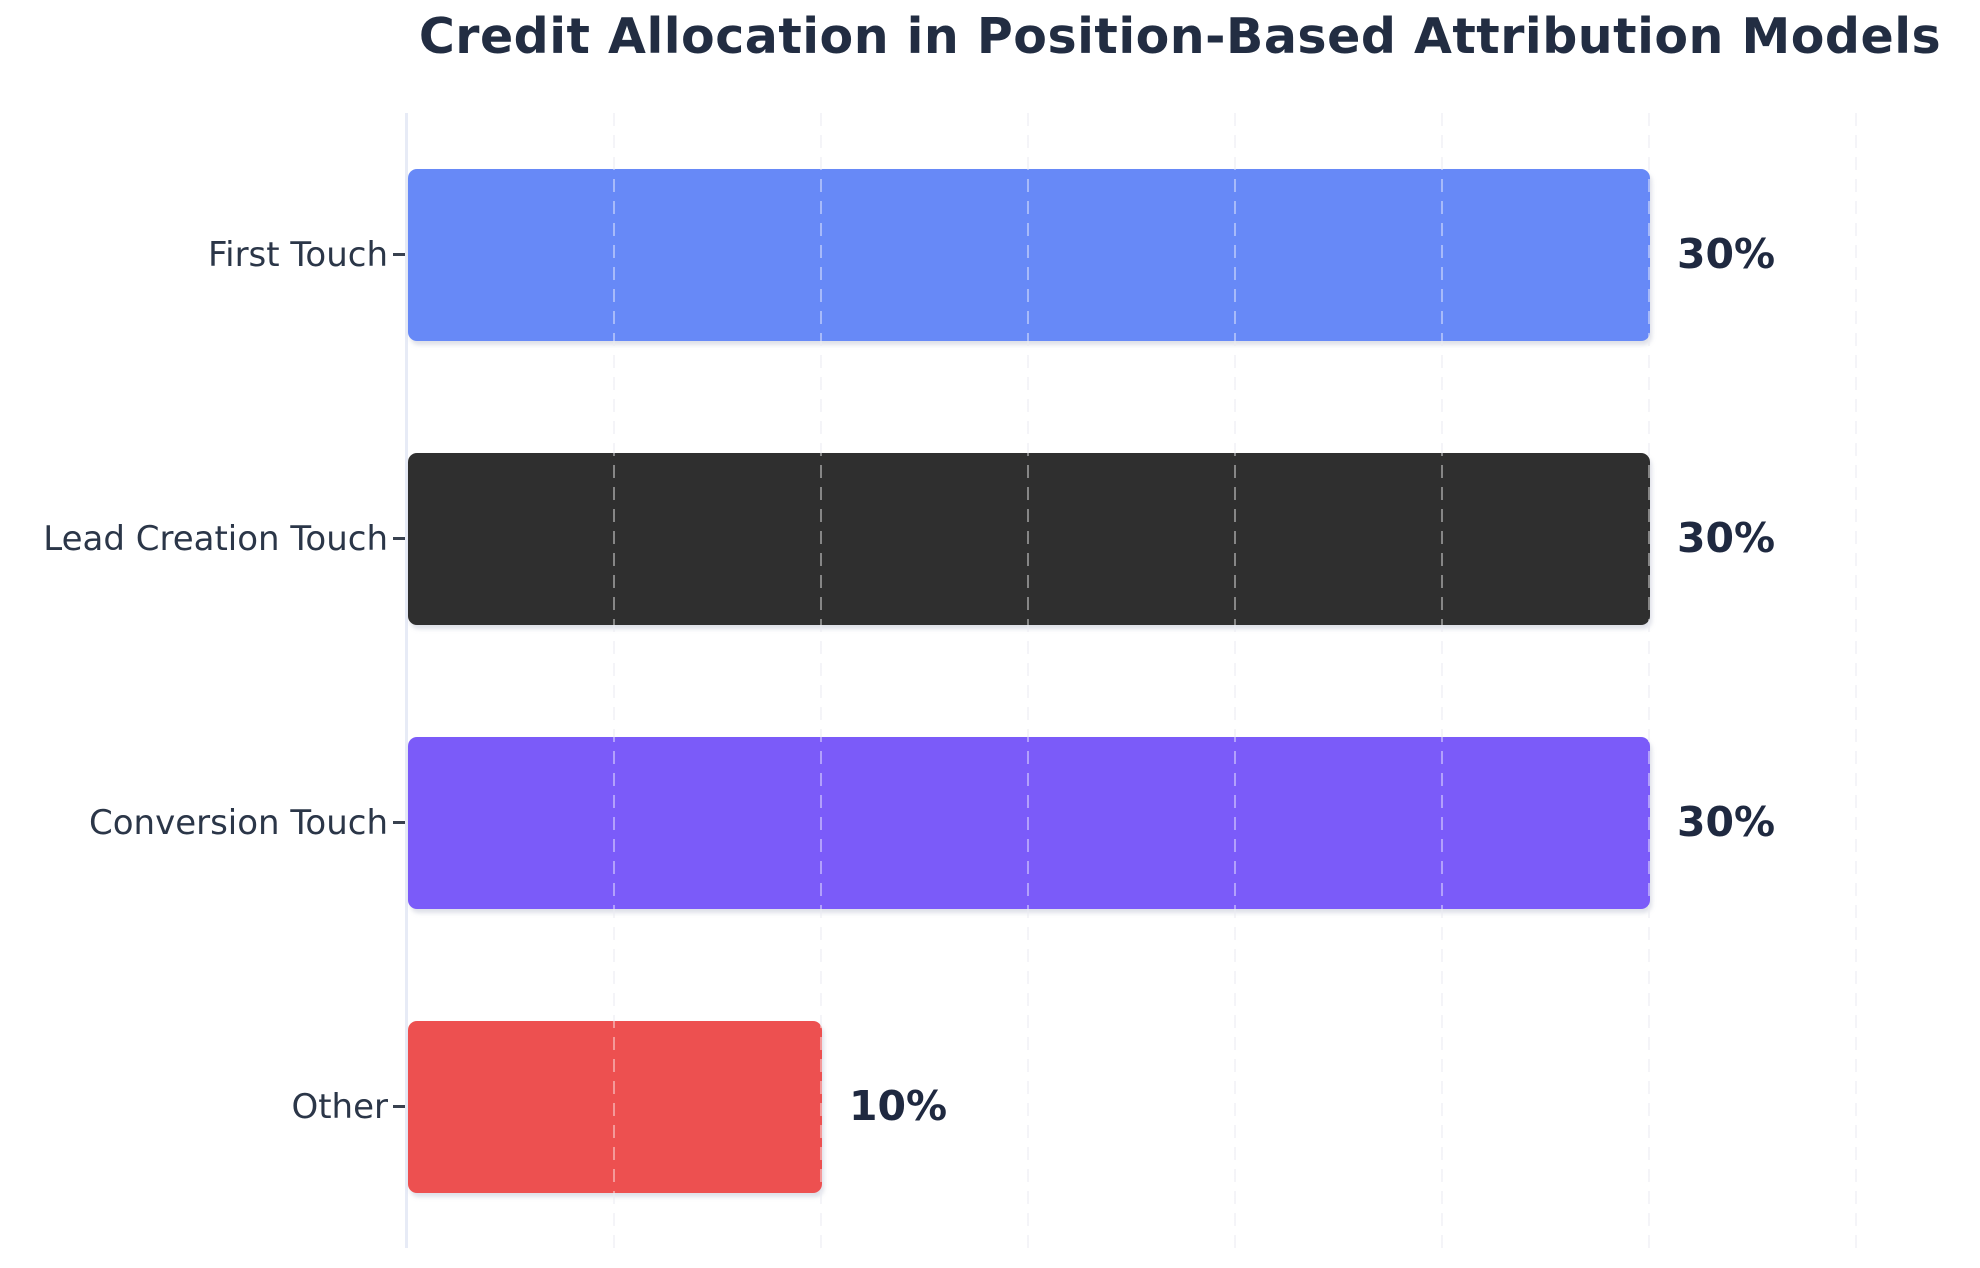 This screenshot has height=1268, width=1980. Describe the element at coordinates (1726, 822) in the screenshot. I see `value-label-conversion-touch: 30%` at that location.